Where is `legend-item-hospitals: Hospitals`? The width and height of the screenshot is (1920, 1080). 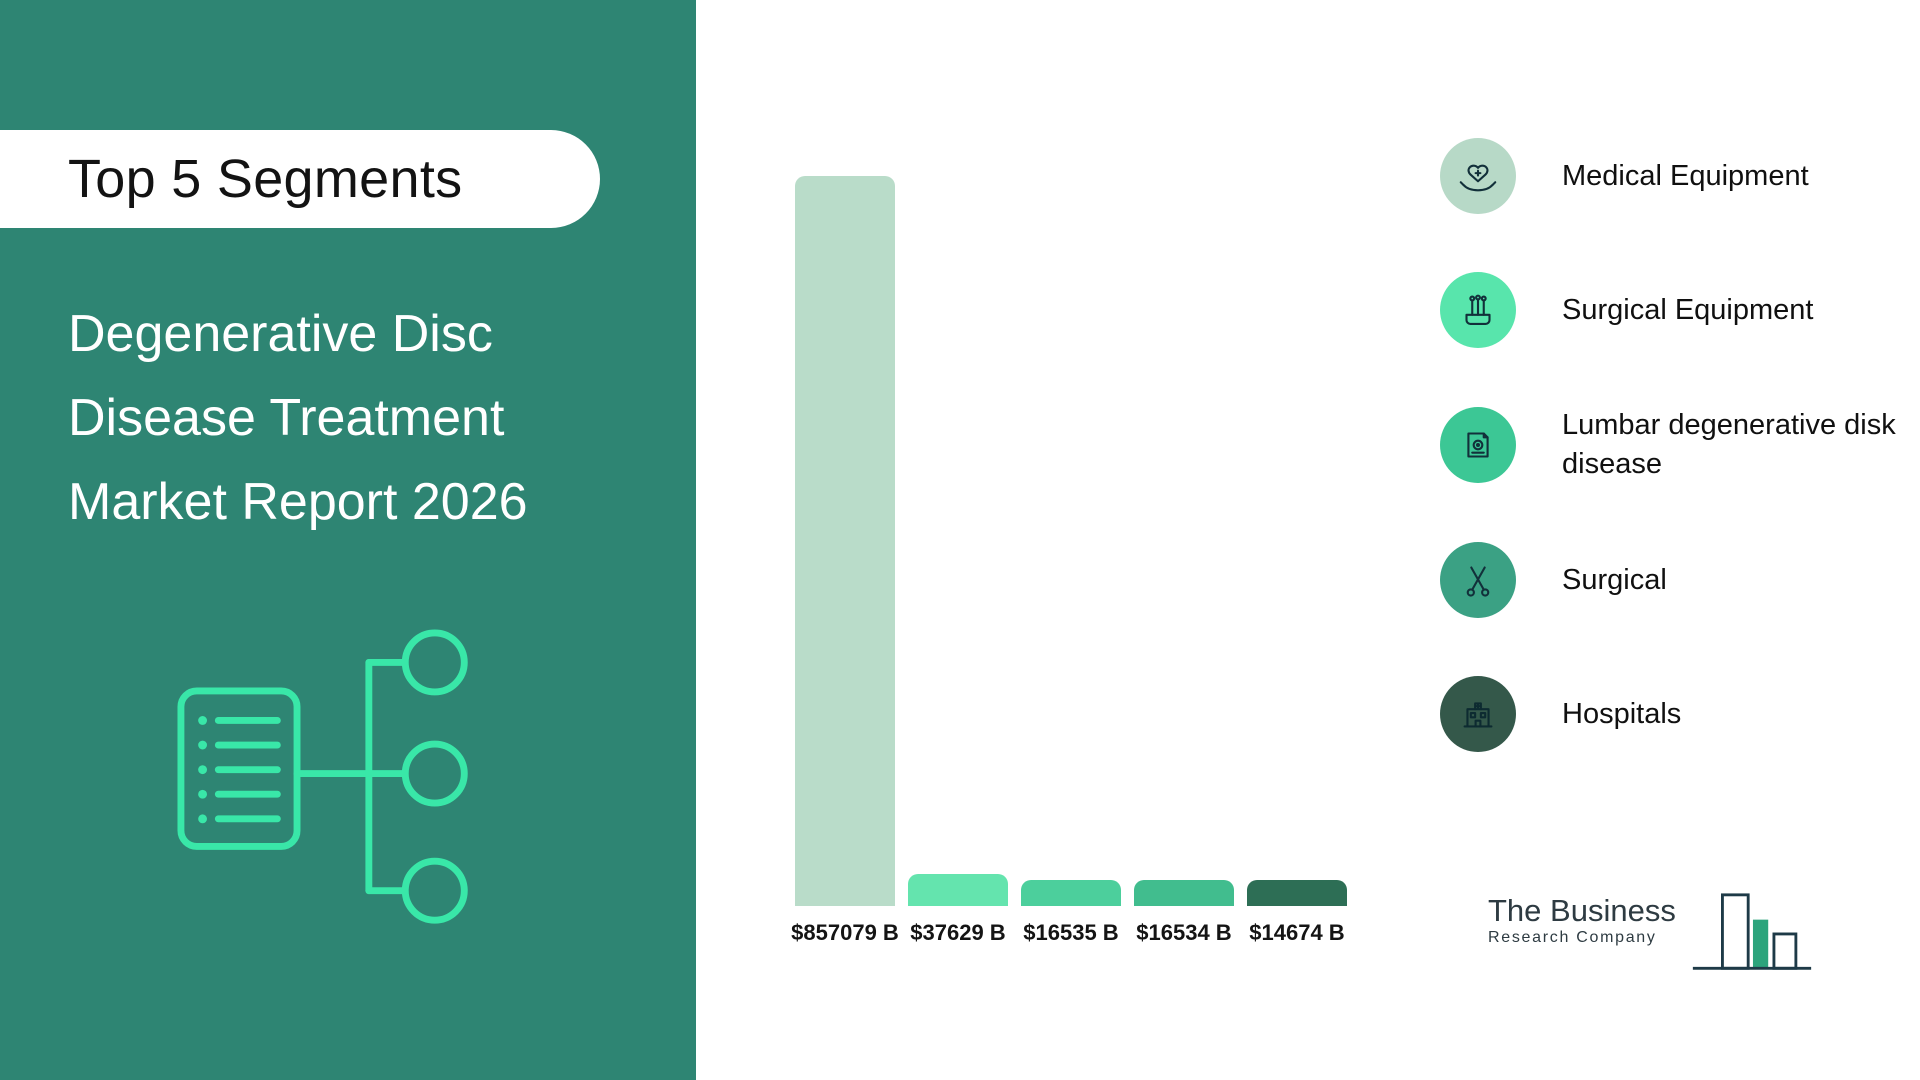
legend-item-hospitals: Hospitals is located at coordinates (1673, 714).